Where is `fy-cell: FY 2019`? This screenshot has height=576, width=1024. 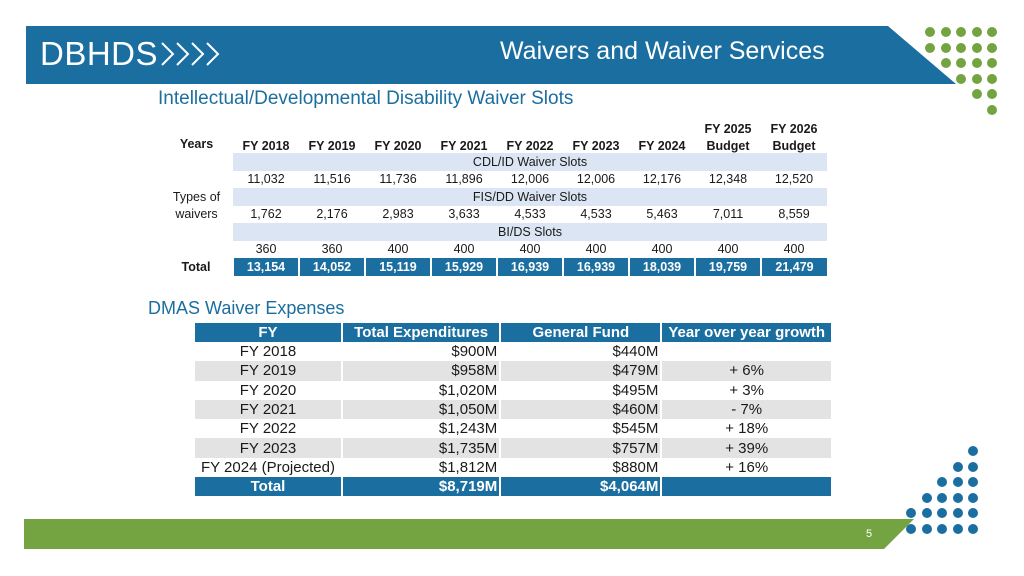
fy-cell: FY 2019 is located at coordinates (267, 371).